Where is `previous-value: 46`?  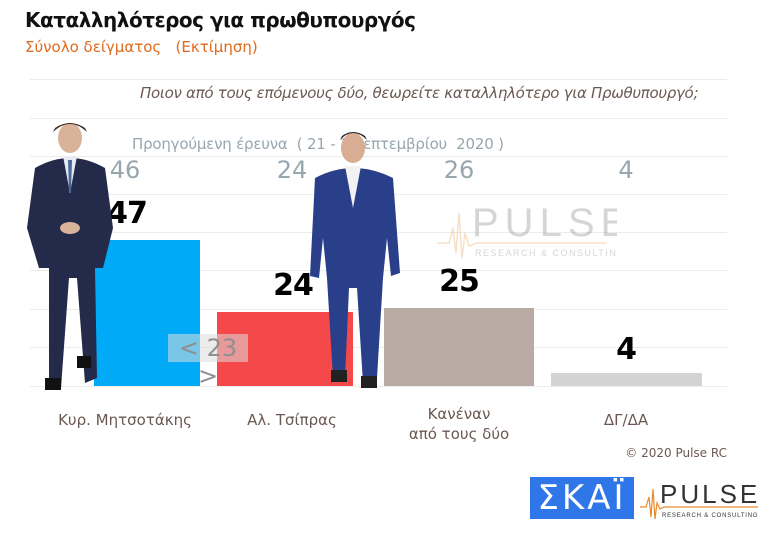
previous-value: 46 is located at coordinates (125, 170).